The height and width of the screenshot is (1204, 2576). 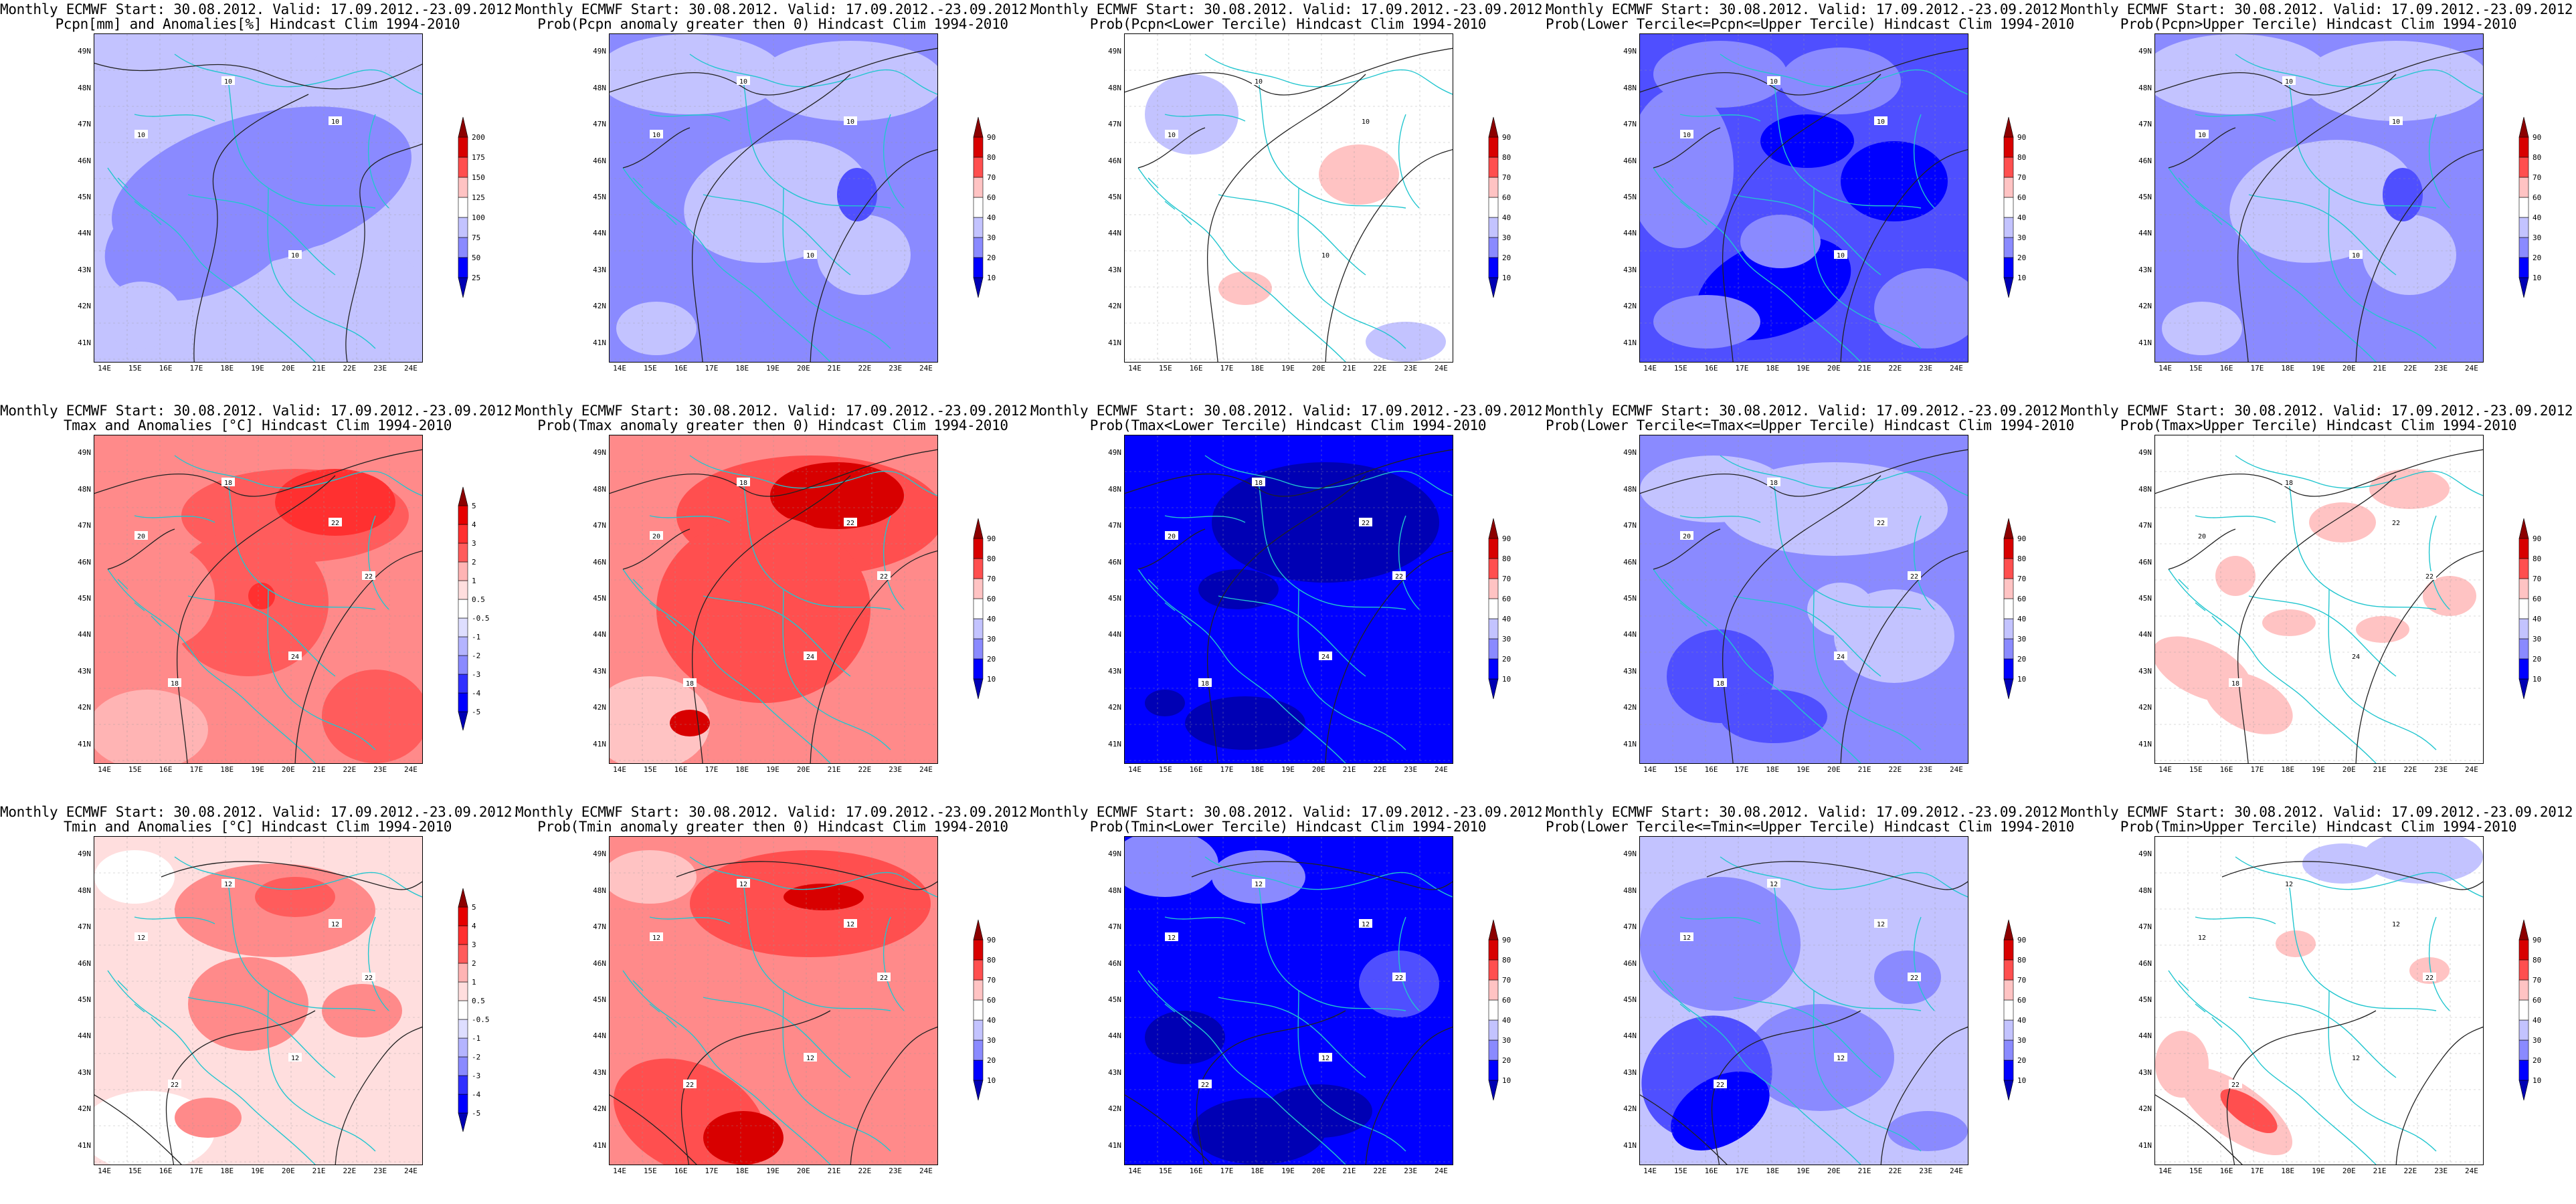 What do you see at coordinates (1506, 679) in the screenshot?
I see `color-scale-label: 10` at bounding box center [1506, 679].